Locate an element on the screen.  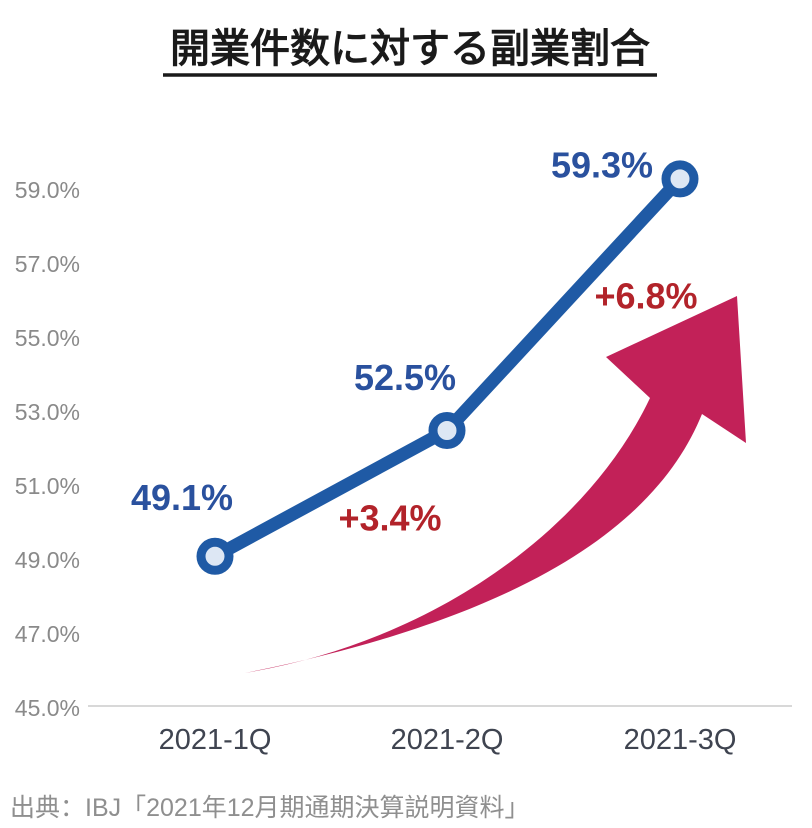
y-axis-tick: 53.0% is located at coordinates (47, 412).